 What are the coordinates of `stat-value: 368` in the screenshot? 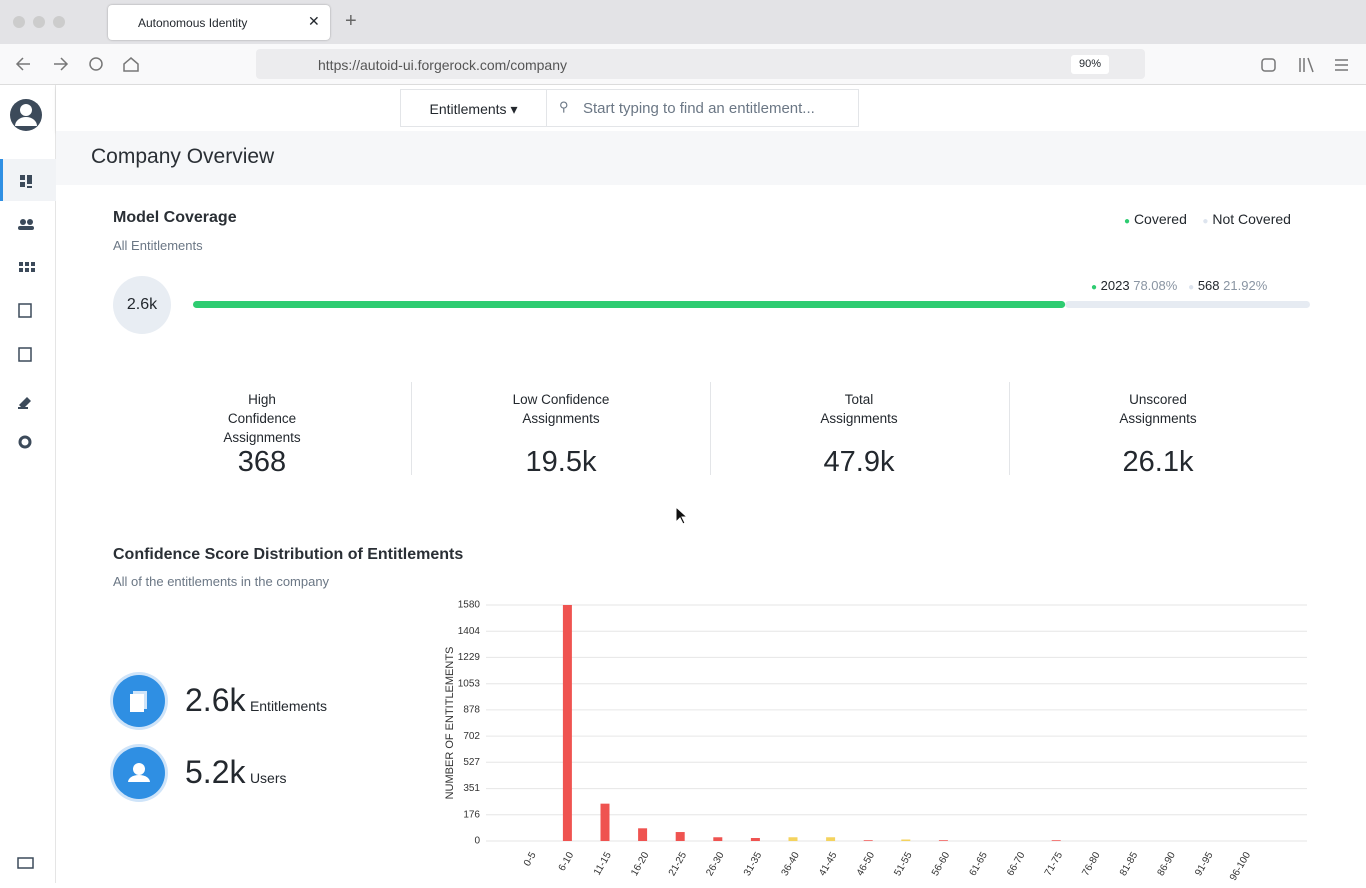 It's located at (262, 462).